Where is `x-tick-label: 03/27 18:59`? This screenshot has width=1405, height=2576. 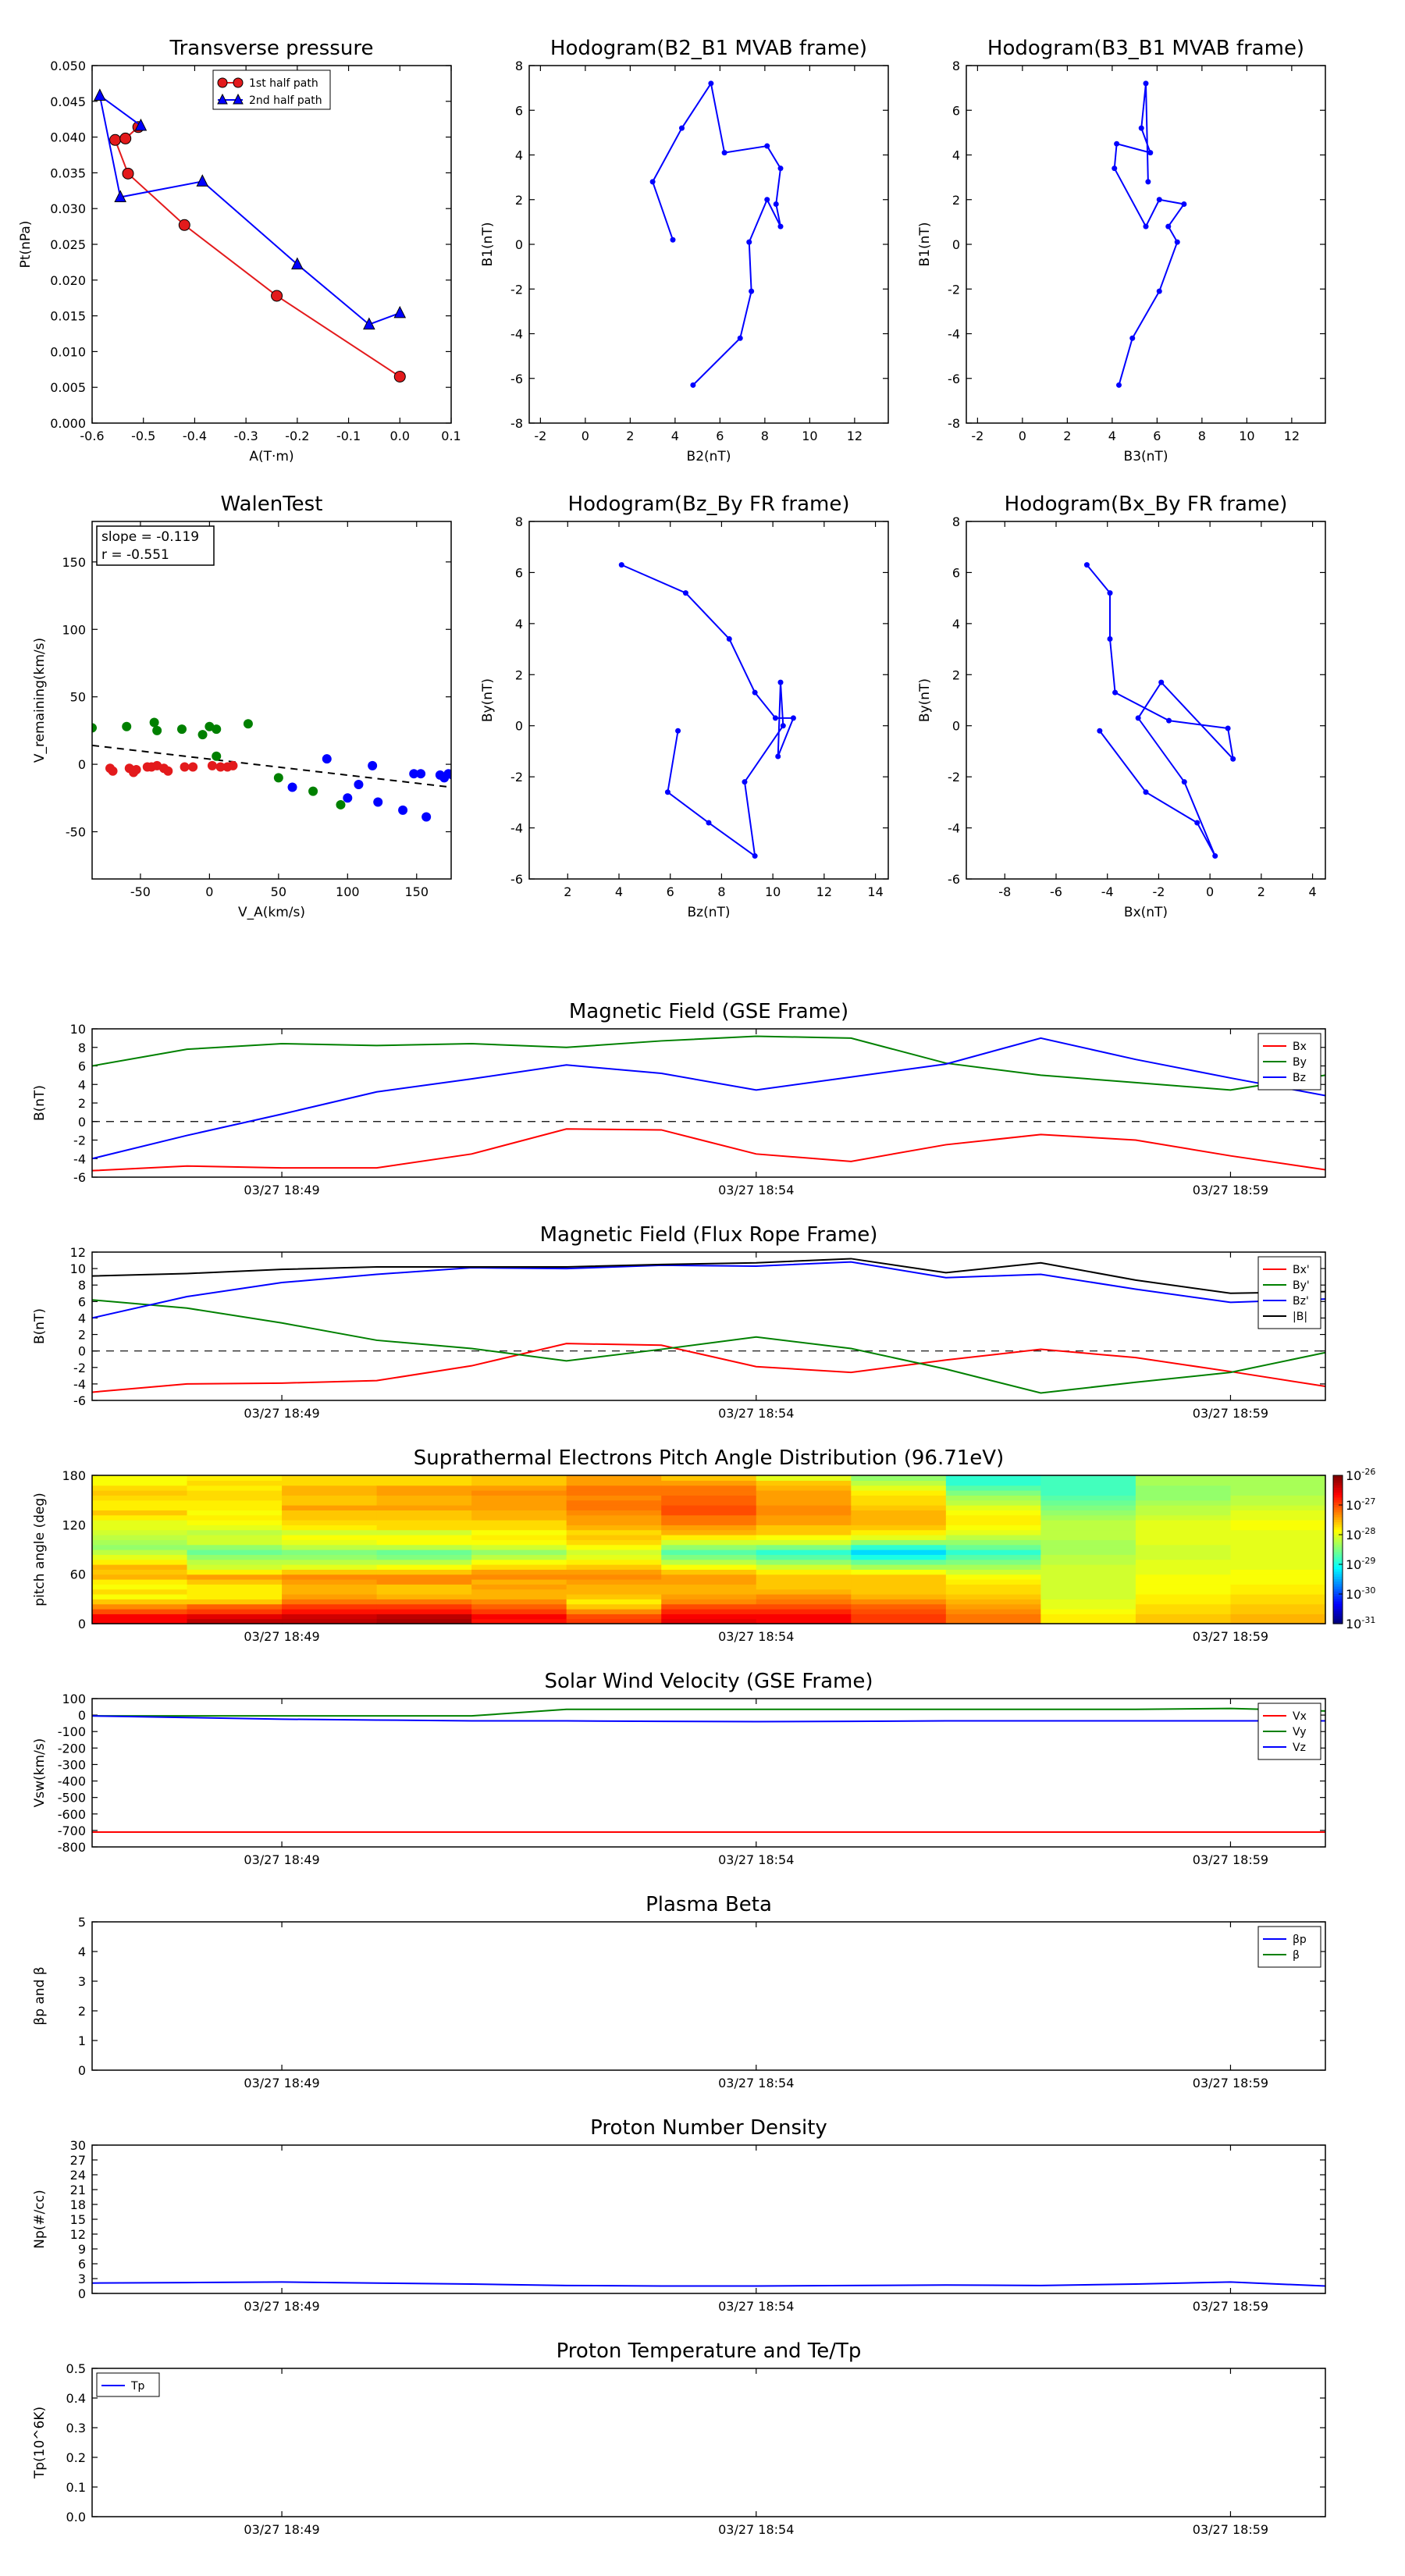 x-tick-label: 03/27 18:59 is located at coordinates (1230, 1413).